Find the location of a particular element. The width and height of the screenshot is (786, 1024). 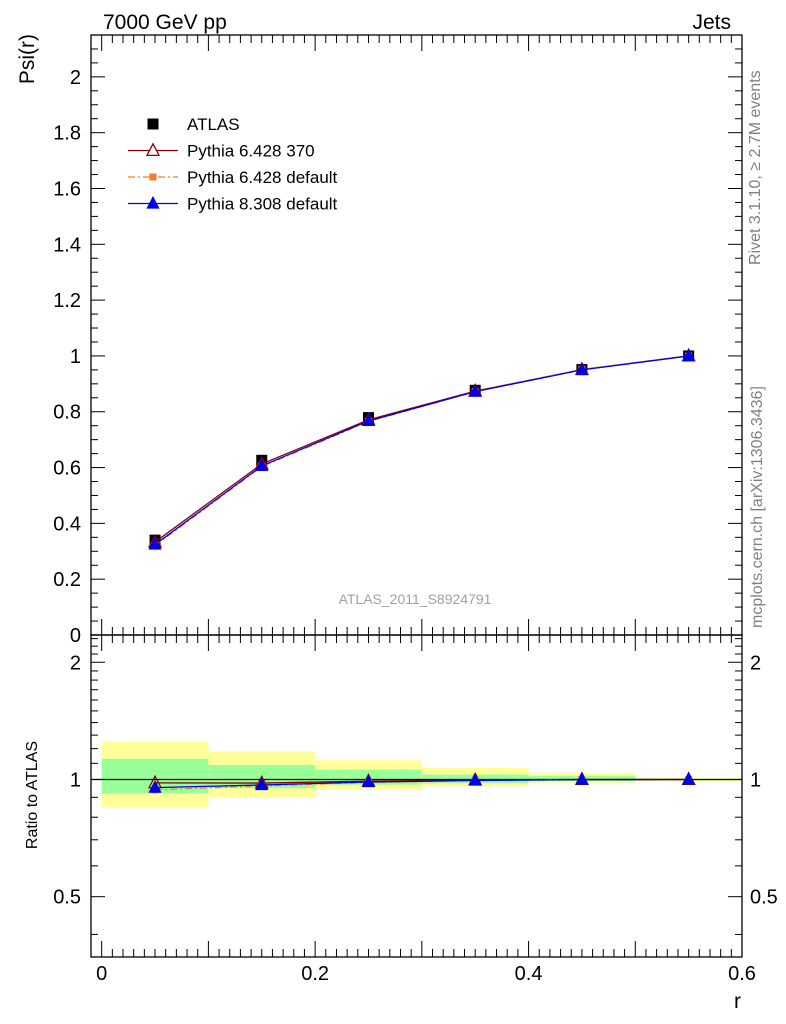

legend-label-pythia-6-428-370: Pythia 6.428 370 is located at coordinates (251, 151).